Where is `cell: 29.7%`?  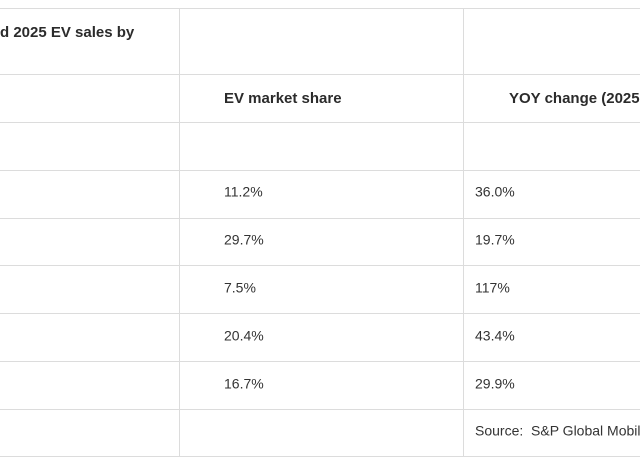
cell: 29.7% is located at coordinates (244, 240).